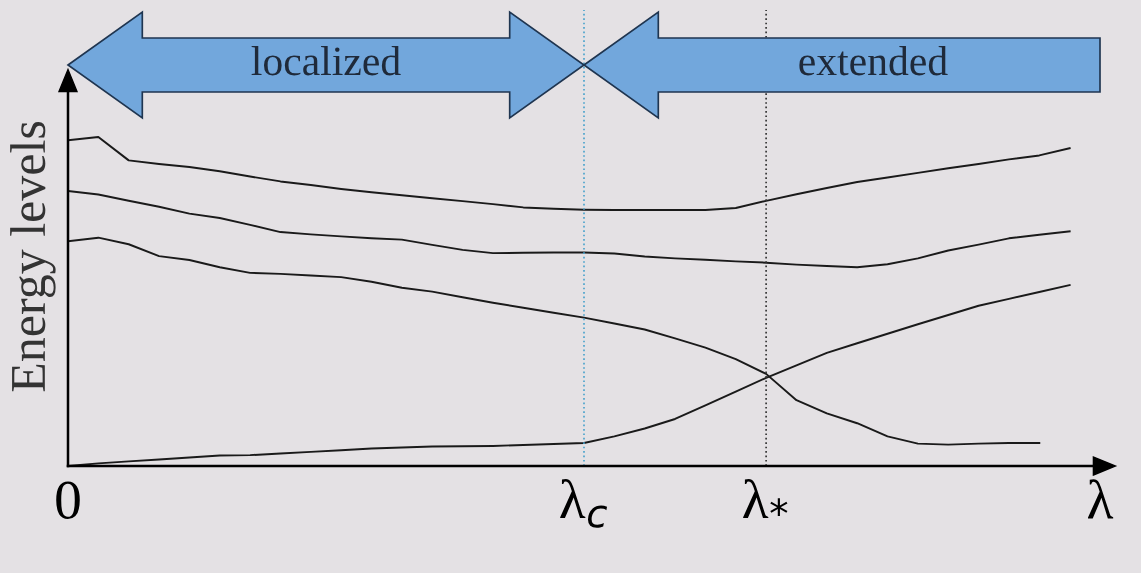  What do you see at coordinates (33, 256) in the screenshot?
I see `y-axis-title: Energy levels` at bounding box center [33, 256].